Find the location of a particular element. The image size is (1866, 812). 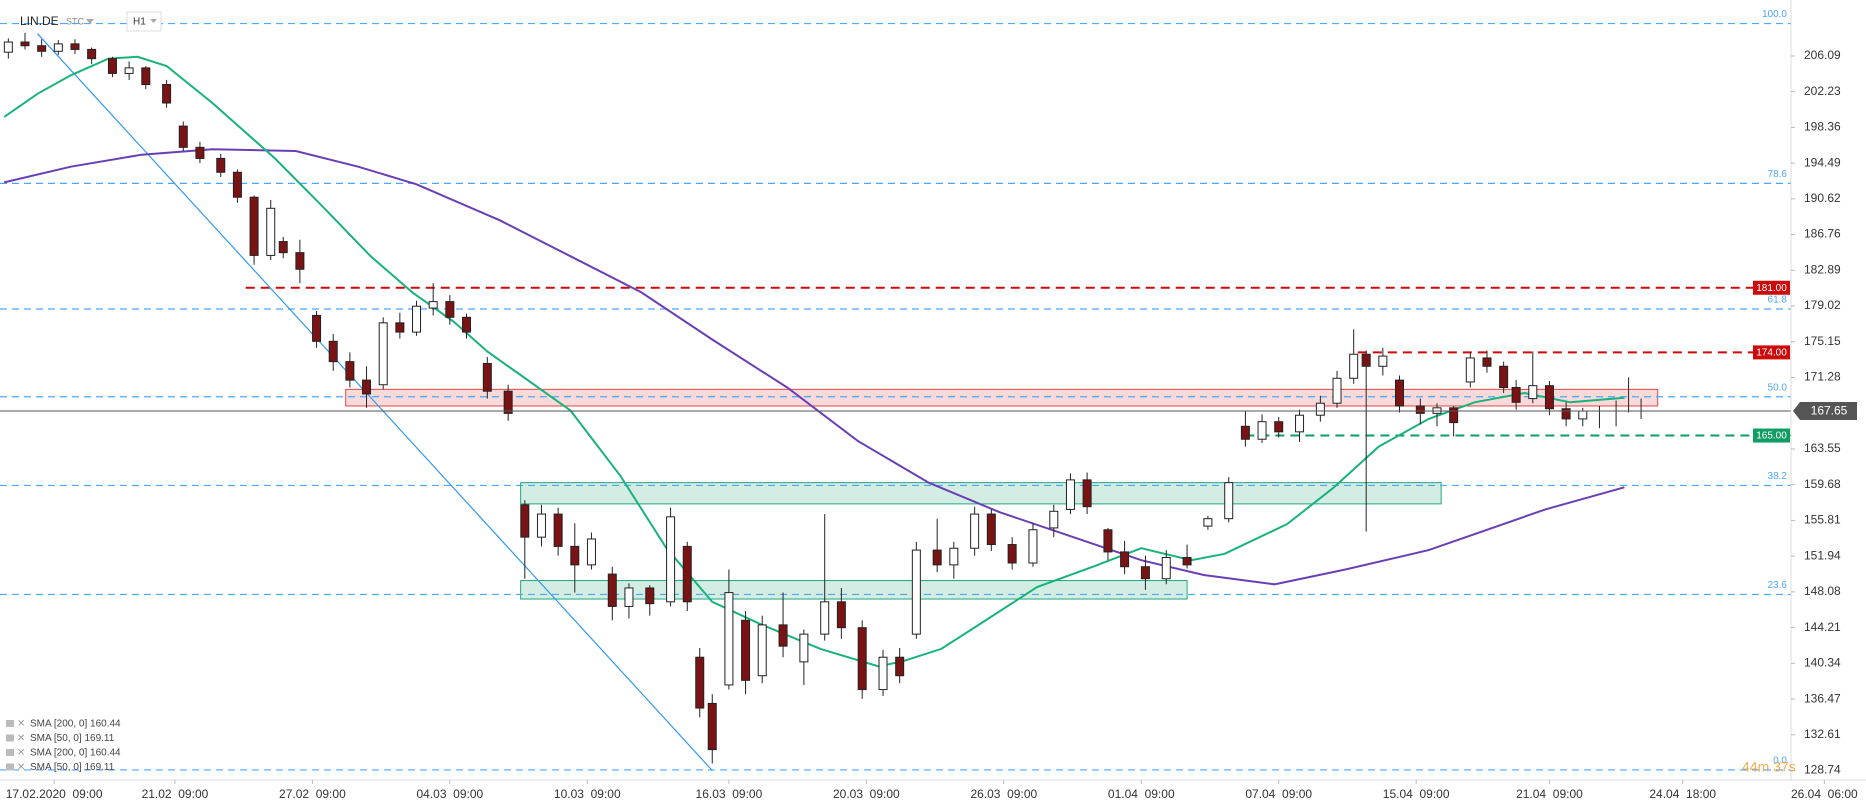

fib-label: 23.6 is located at coordinates (1778, 585).